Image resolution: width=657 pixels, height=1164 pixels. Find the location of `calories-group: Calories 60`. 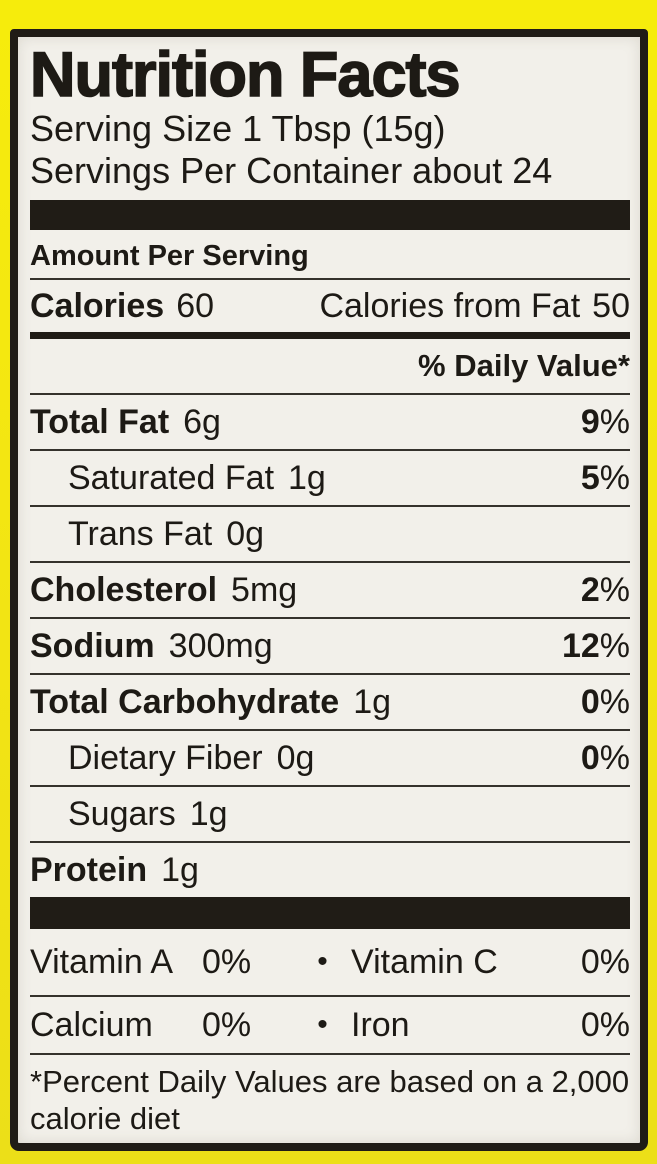

calories-group: Calories 60 is located at coordinates (122, 306).